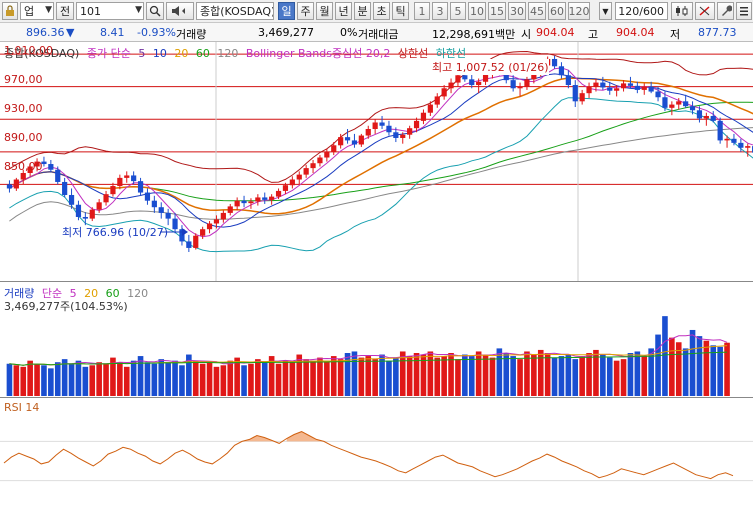 This screenshot has height=516, width=753. I want to click on rsi-legend: RSI 14, so click(23, 407).